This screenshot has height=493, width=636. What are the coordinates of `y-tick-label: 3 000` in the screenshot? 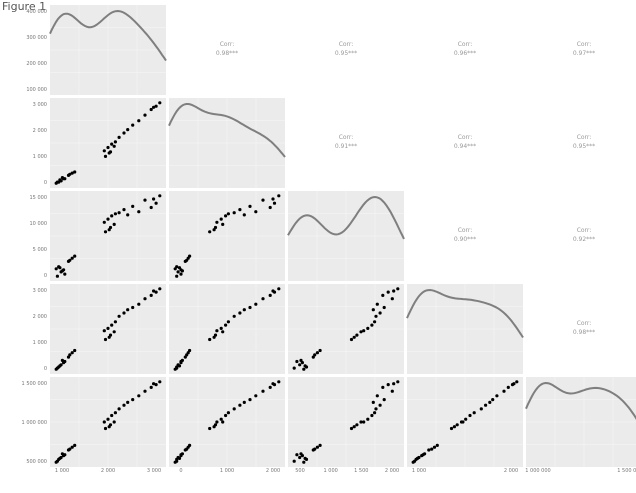 It's located at (40, 291).